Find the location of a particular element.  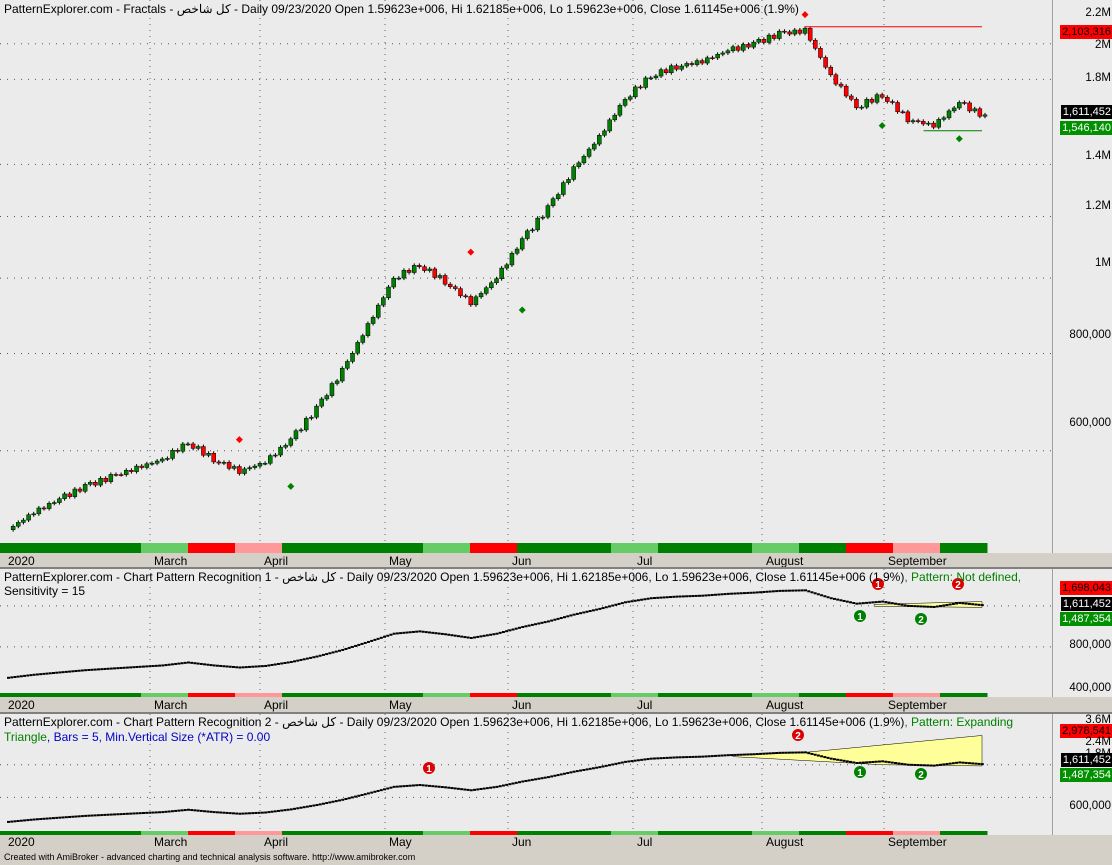

x-label: Jul is located at coordinates (645, 842).